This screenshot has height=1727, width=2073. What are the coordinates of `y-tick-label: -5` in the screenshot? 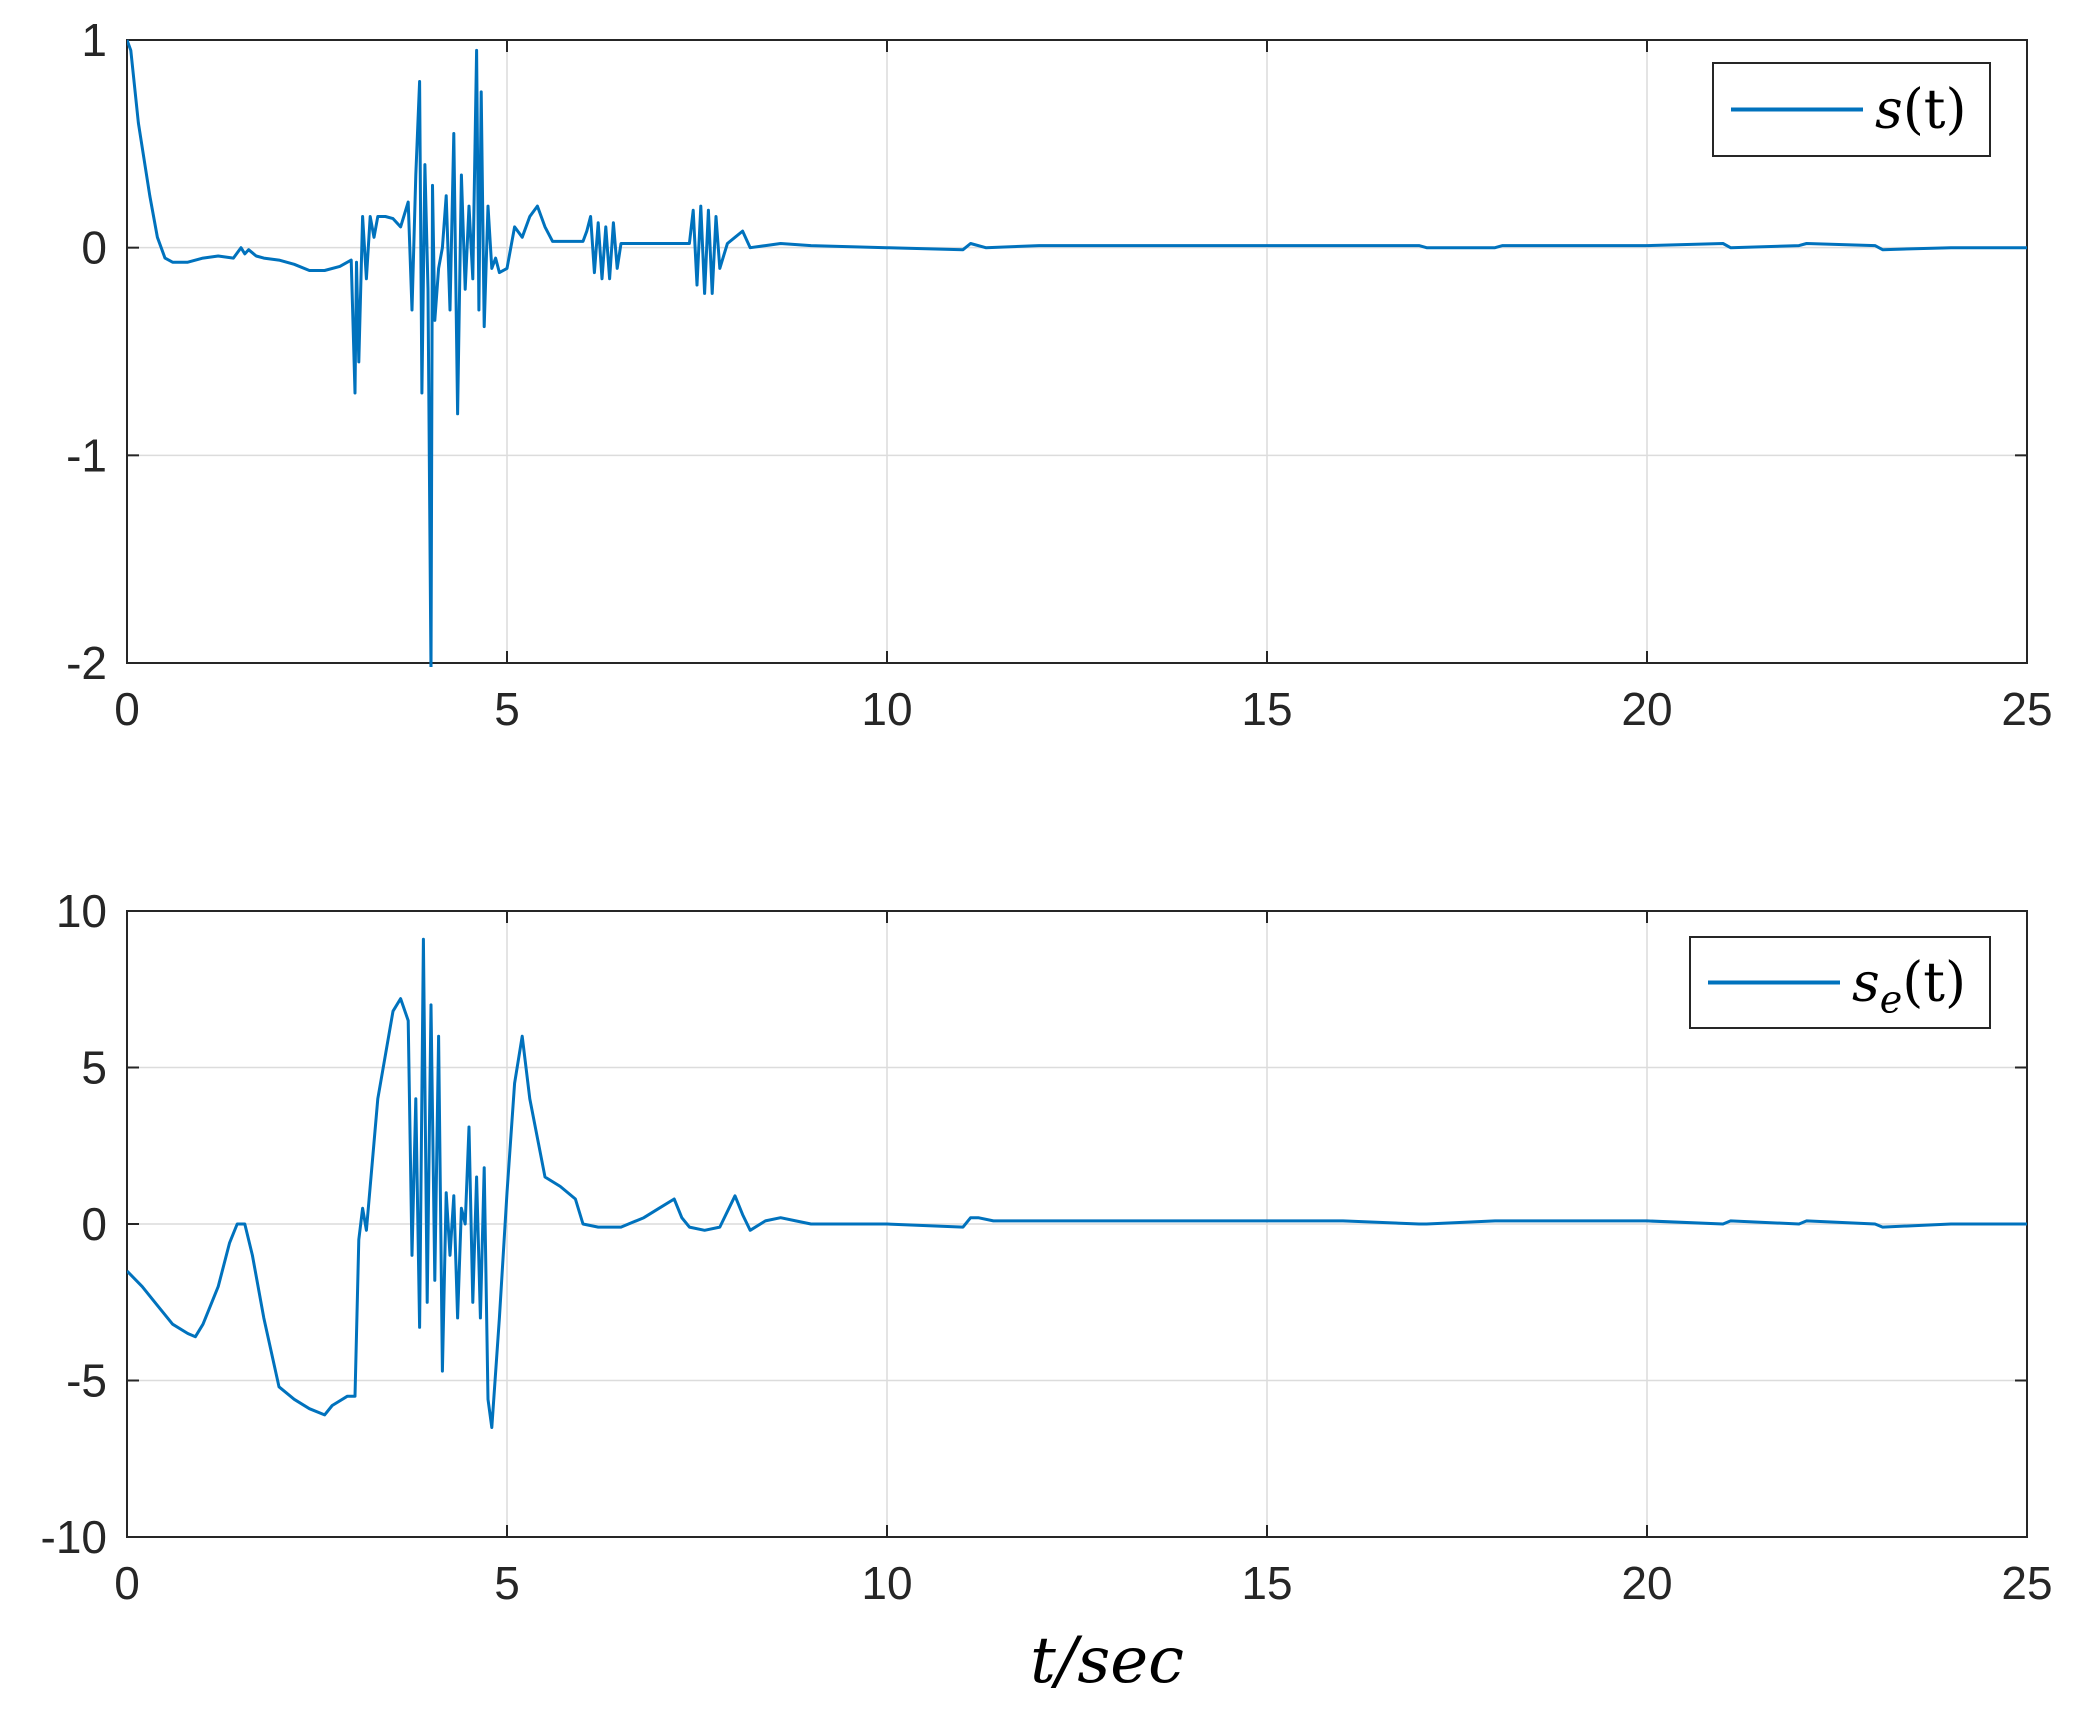 It's located at (86, 1381).